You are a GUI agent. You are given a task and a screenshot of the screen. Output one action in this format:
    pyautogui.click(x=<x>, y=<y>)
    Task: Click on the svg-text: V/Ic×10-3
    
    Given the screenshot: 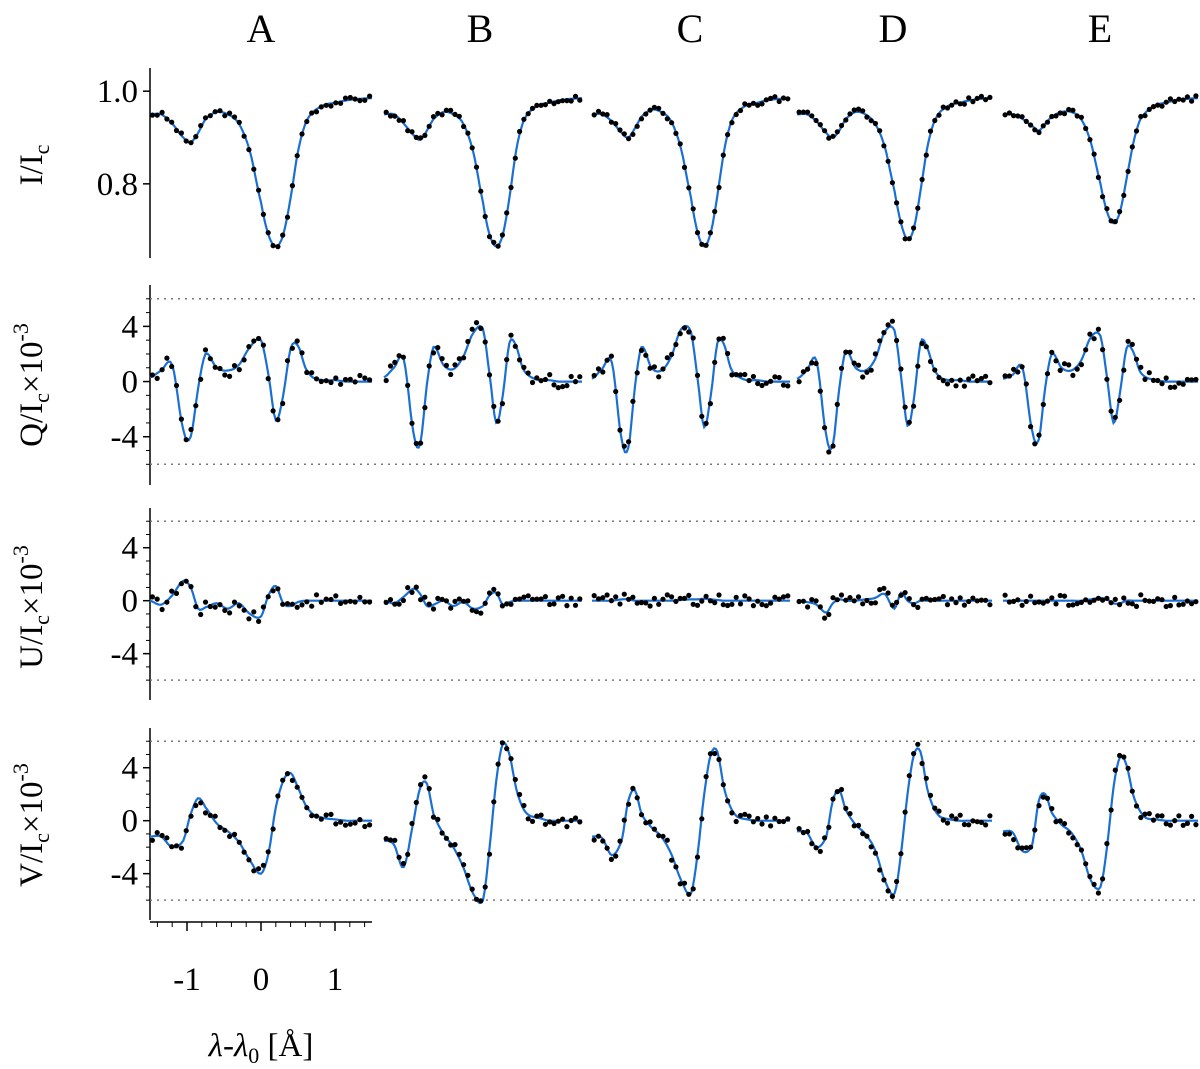 What is the action you would take?
    pyautogui.click(x=31, y=825)
    